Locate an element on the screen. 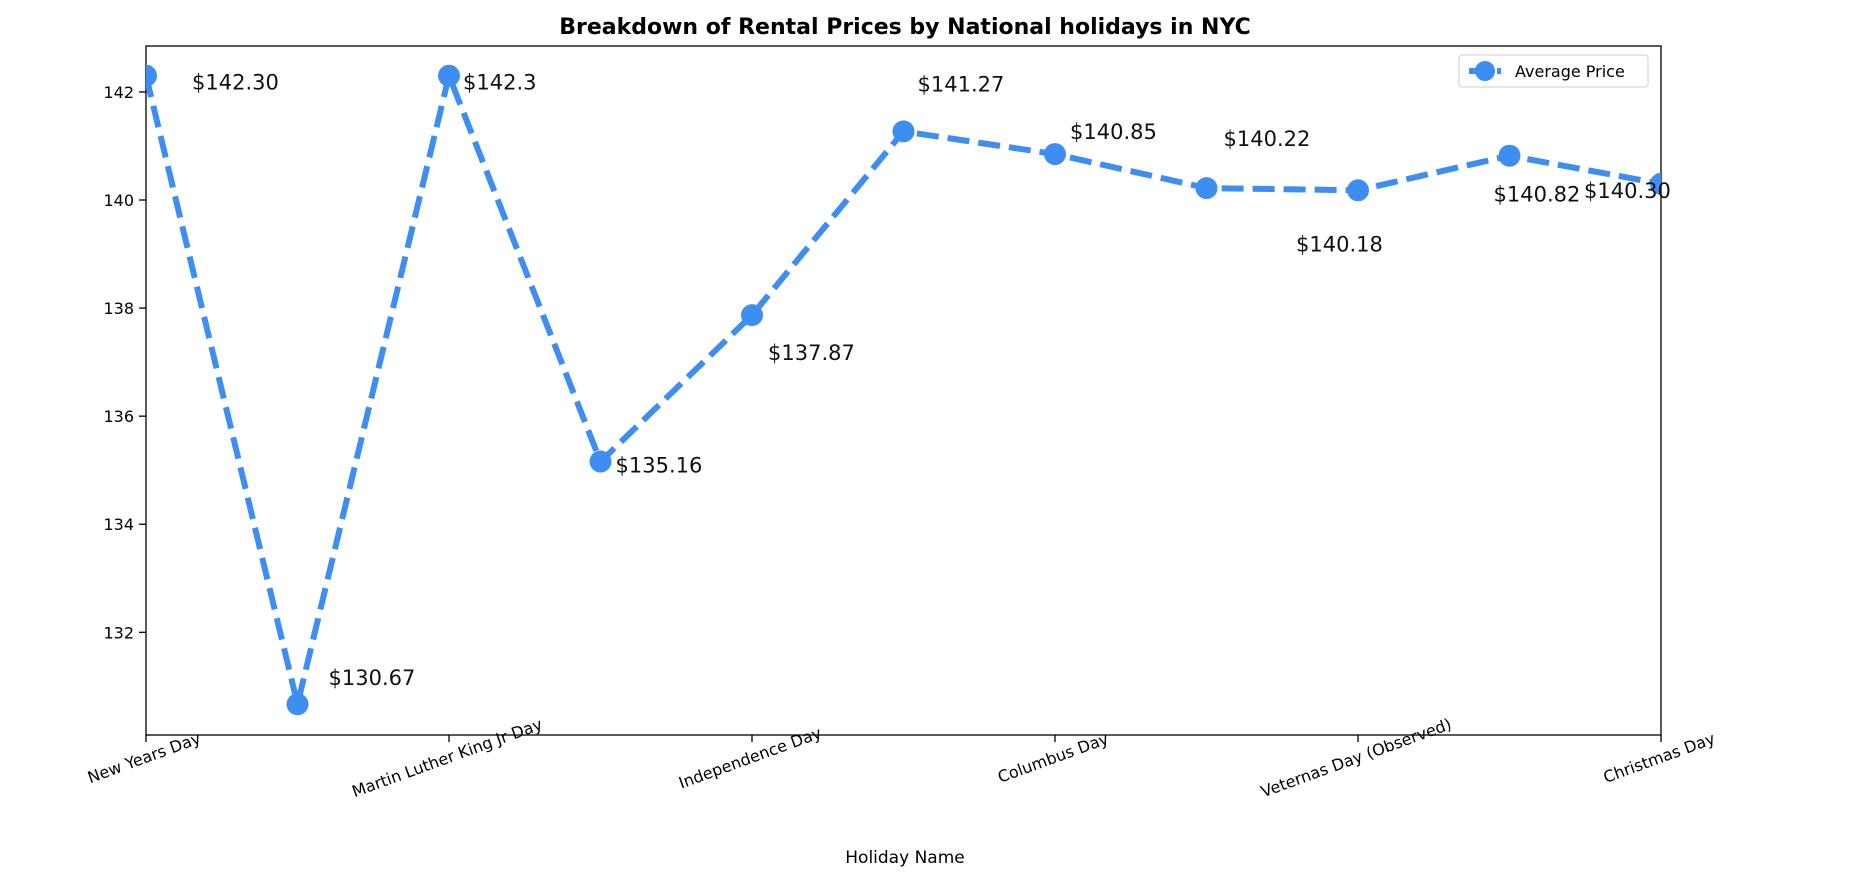 The width and height of the screenshot is (1852, 880). x-tick-label: New Years Day is located at coordinates (144, 758).